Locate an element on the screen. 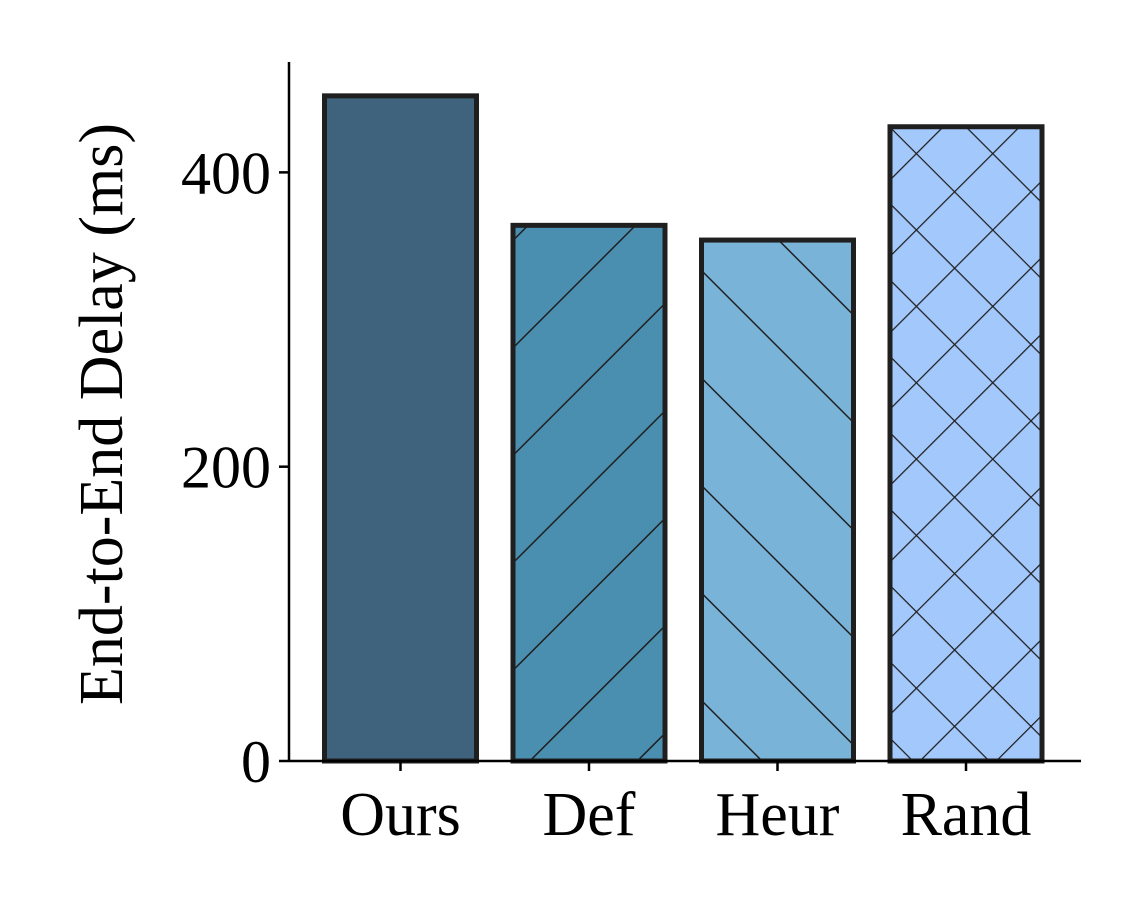 This screenshot has height=919, width=1142. y-tick-label-400: 400 is located at coordinates (226, 173).